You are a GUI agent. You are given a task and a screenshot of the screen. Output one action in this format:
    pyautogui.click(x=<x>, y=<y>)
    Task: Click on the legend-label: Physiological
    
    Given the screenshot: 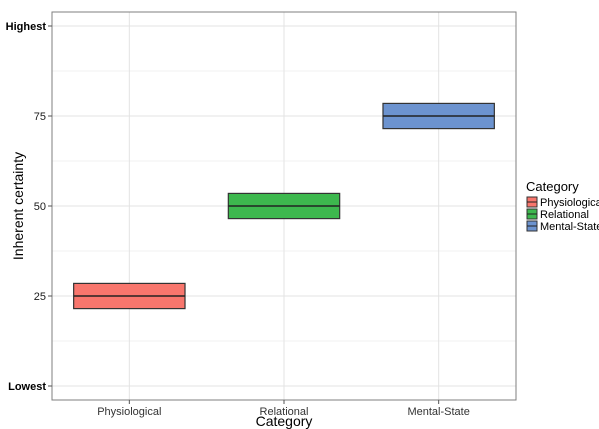 What is the action you would take?
    pyautogui.click(x=569, y=203)
    